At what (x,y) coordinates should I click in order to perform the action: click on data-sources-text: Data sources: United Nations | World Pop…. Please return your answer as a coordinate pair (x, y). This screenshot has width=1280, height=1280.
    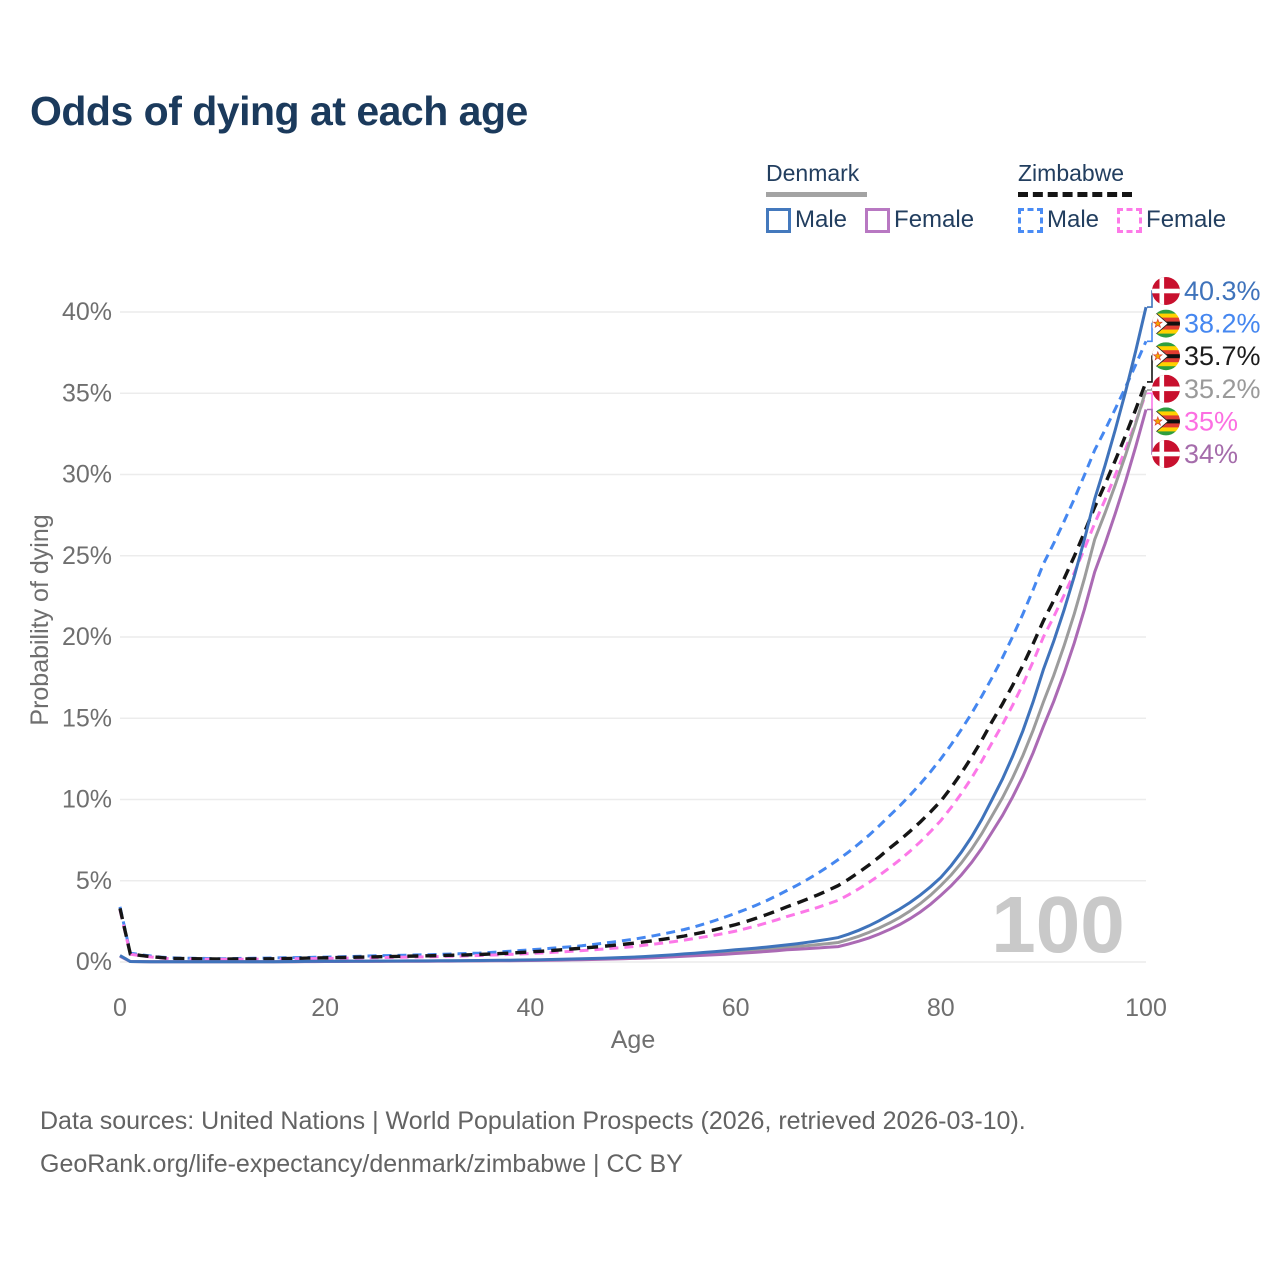
    Looking at the image, I should click on (533, 1121).